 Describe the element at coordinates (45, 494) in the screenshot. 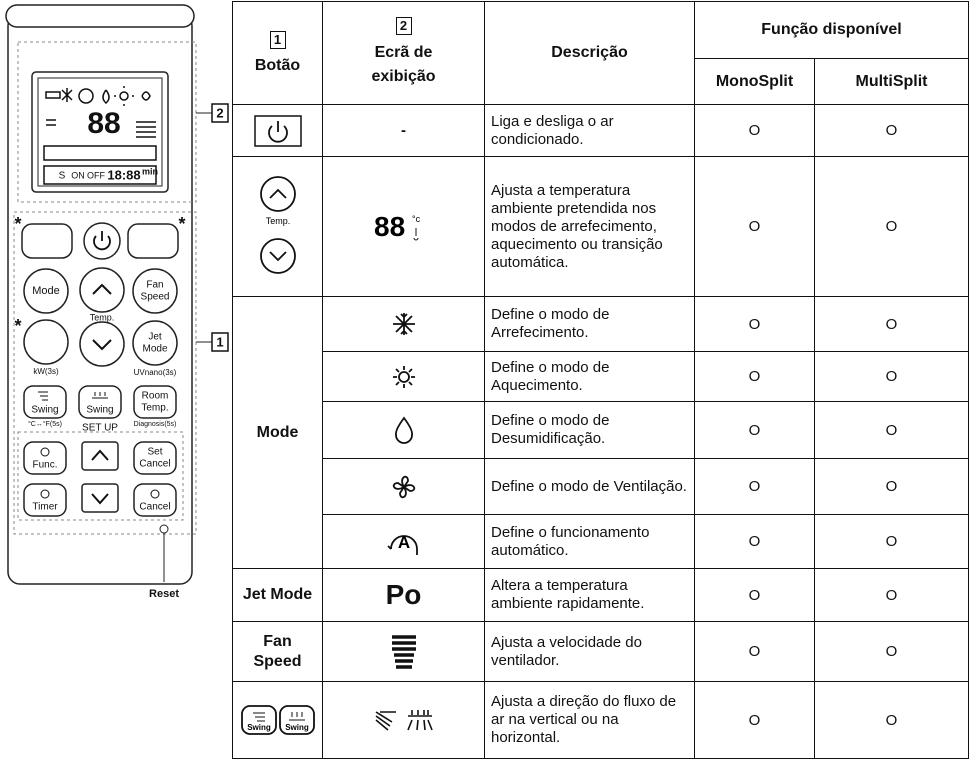

I see `clock-icon` at that location.